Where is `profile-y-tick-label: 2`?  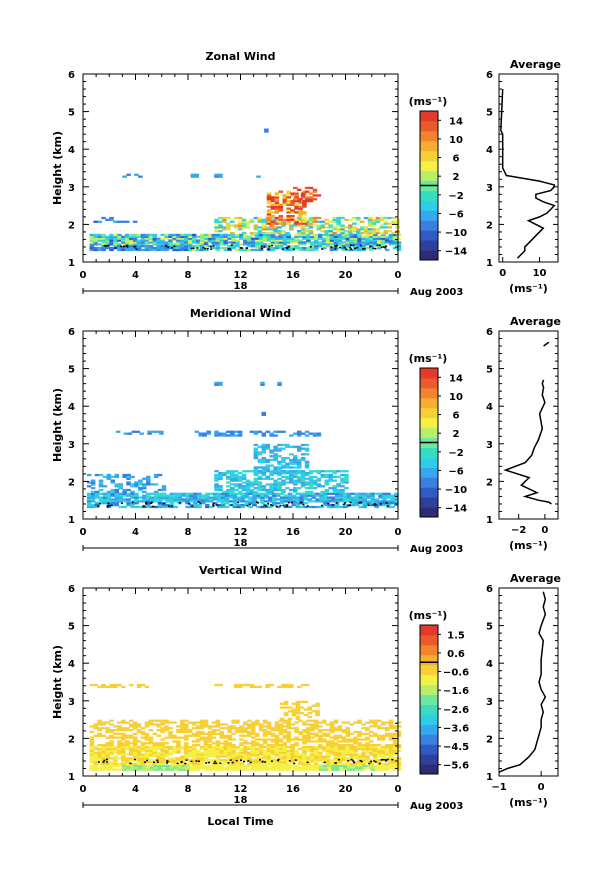
profile-y-tick-label: 2 is located at coordinates (489, 739).